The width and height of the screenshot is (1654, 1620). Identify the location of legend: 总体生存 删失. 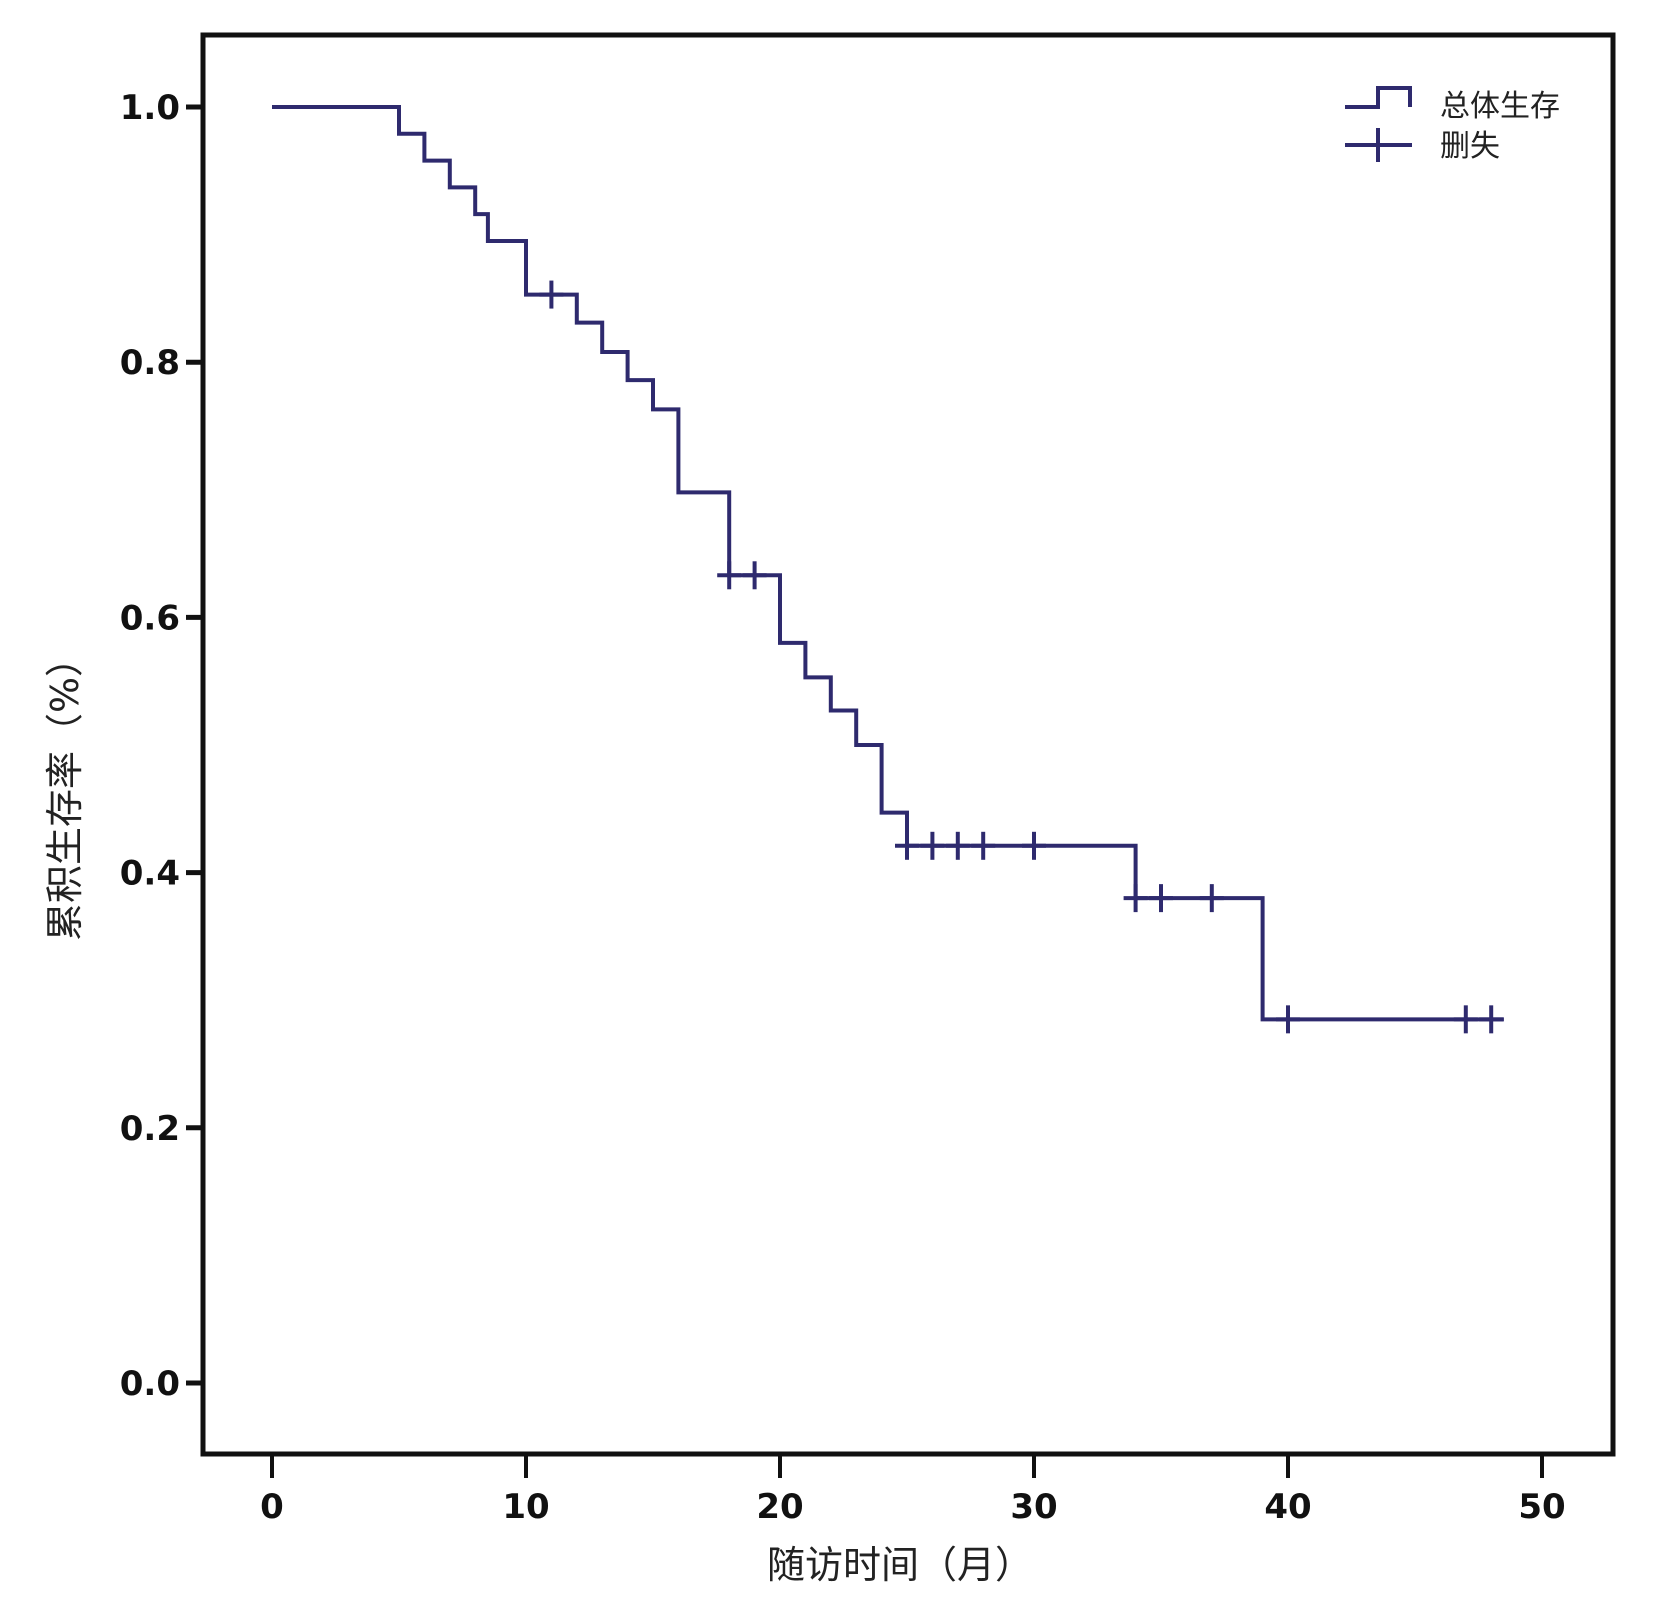
(1452, 125).